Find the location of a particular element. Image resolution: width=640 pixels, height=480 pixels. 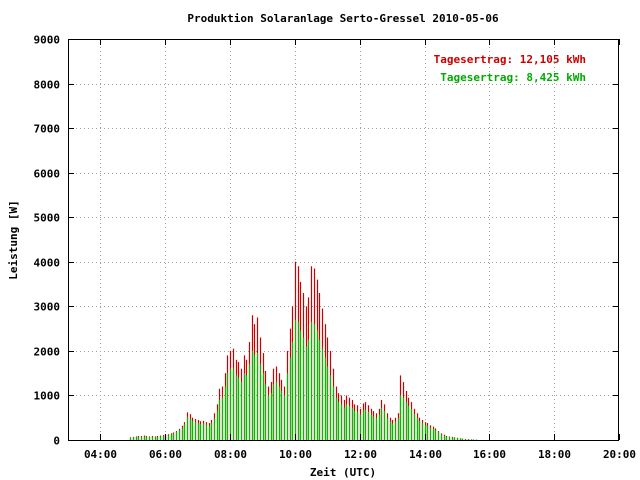

x-tick-label: 08:00 is located at coordinates (230, 454).